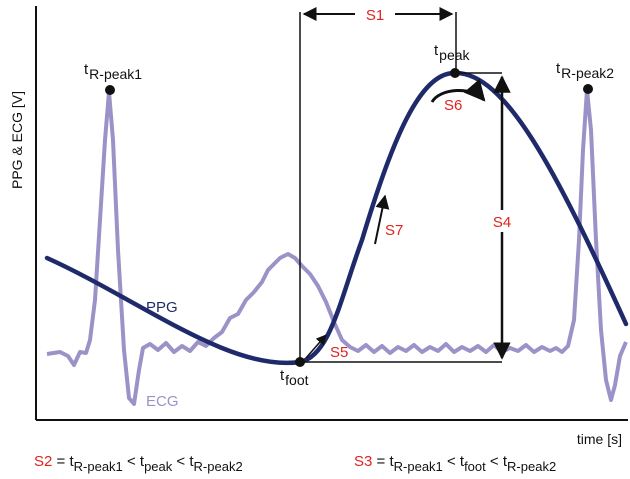  I want to click on s2-formula: S2 = tR-peak1 < tpeak < tR-peak2, so click(138, 463).